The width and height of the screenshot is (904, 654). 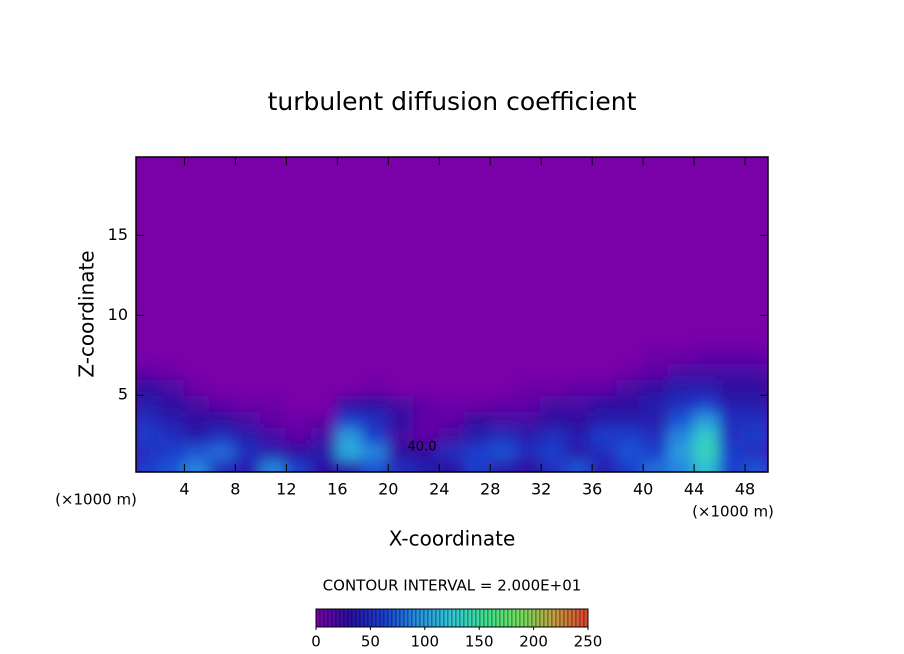 What do you see at coordinates (123, 394) in the screenshot?
I see `y-tick-label: 5` at bounding box center [123, 394].